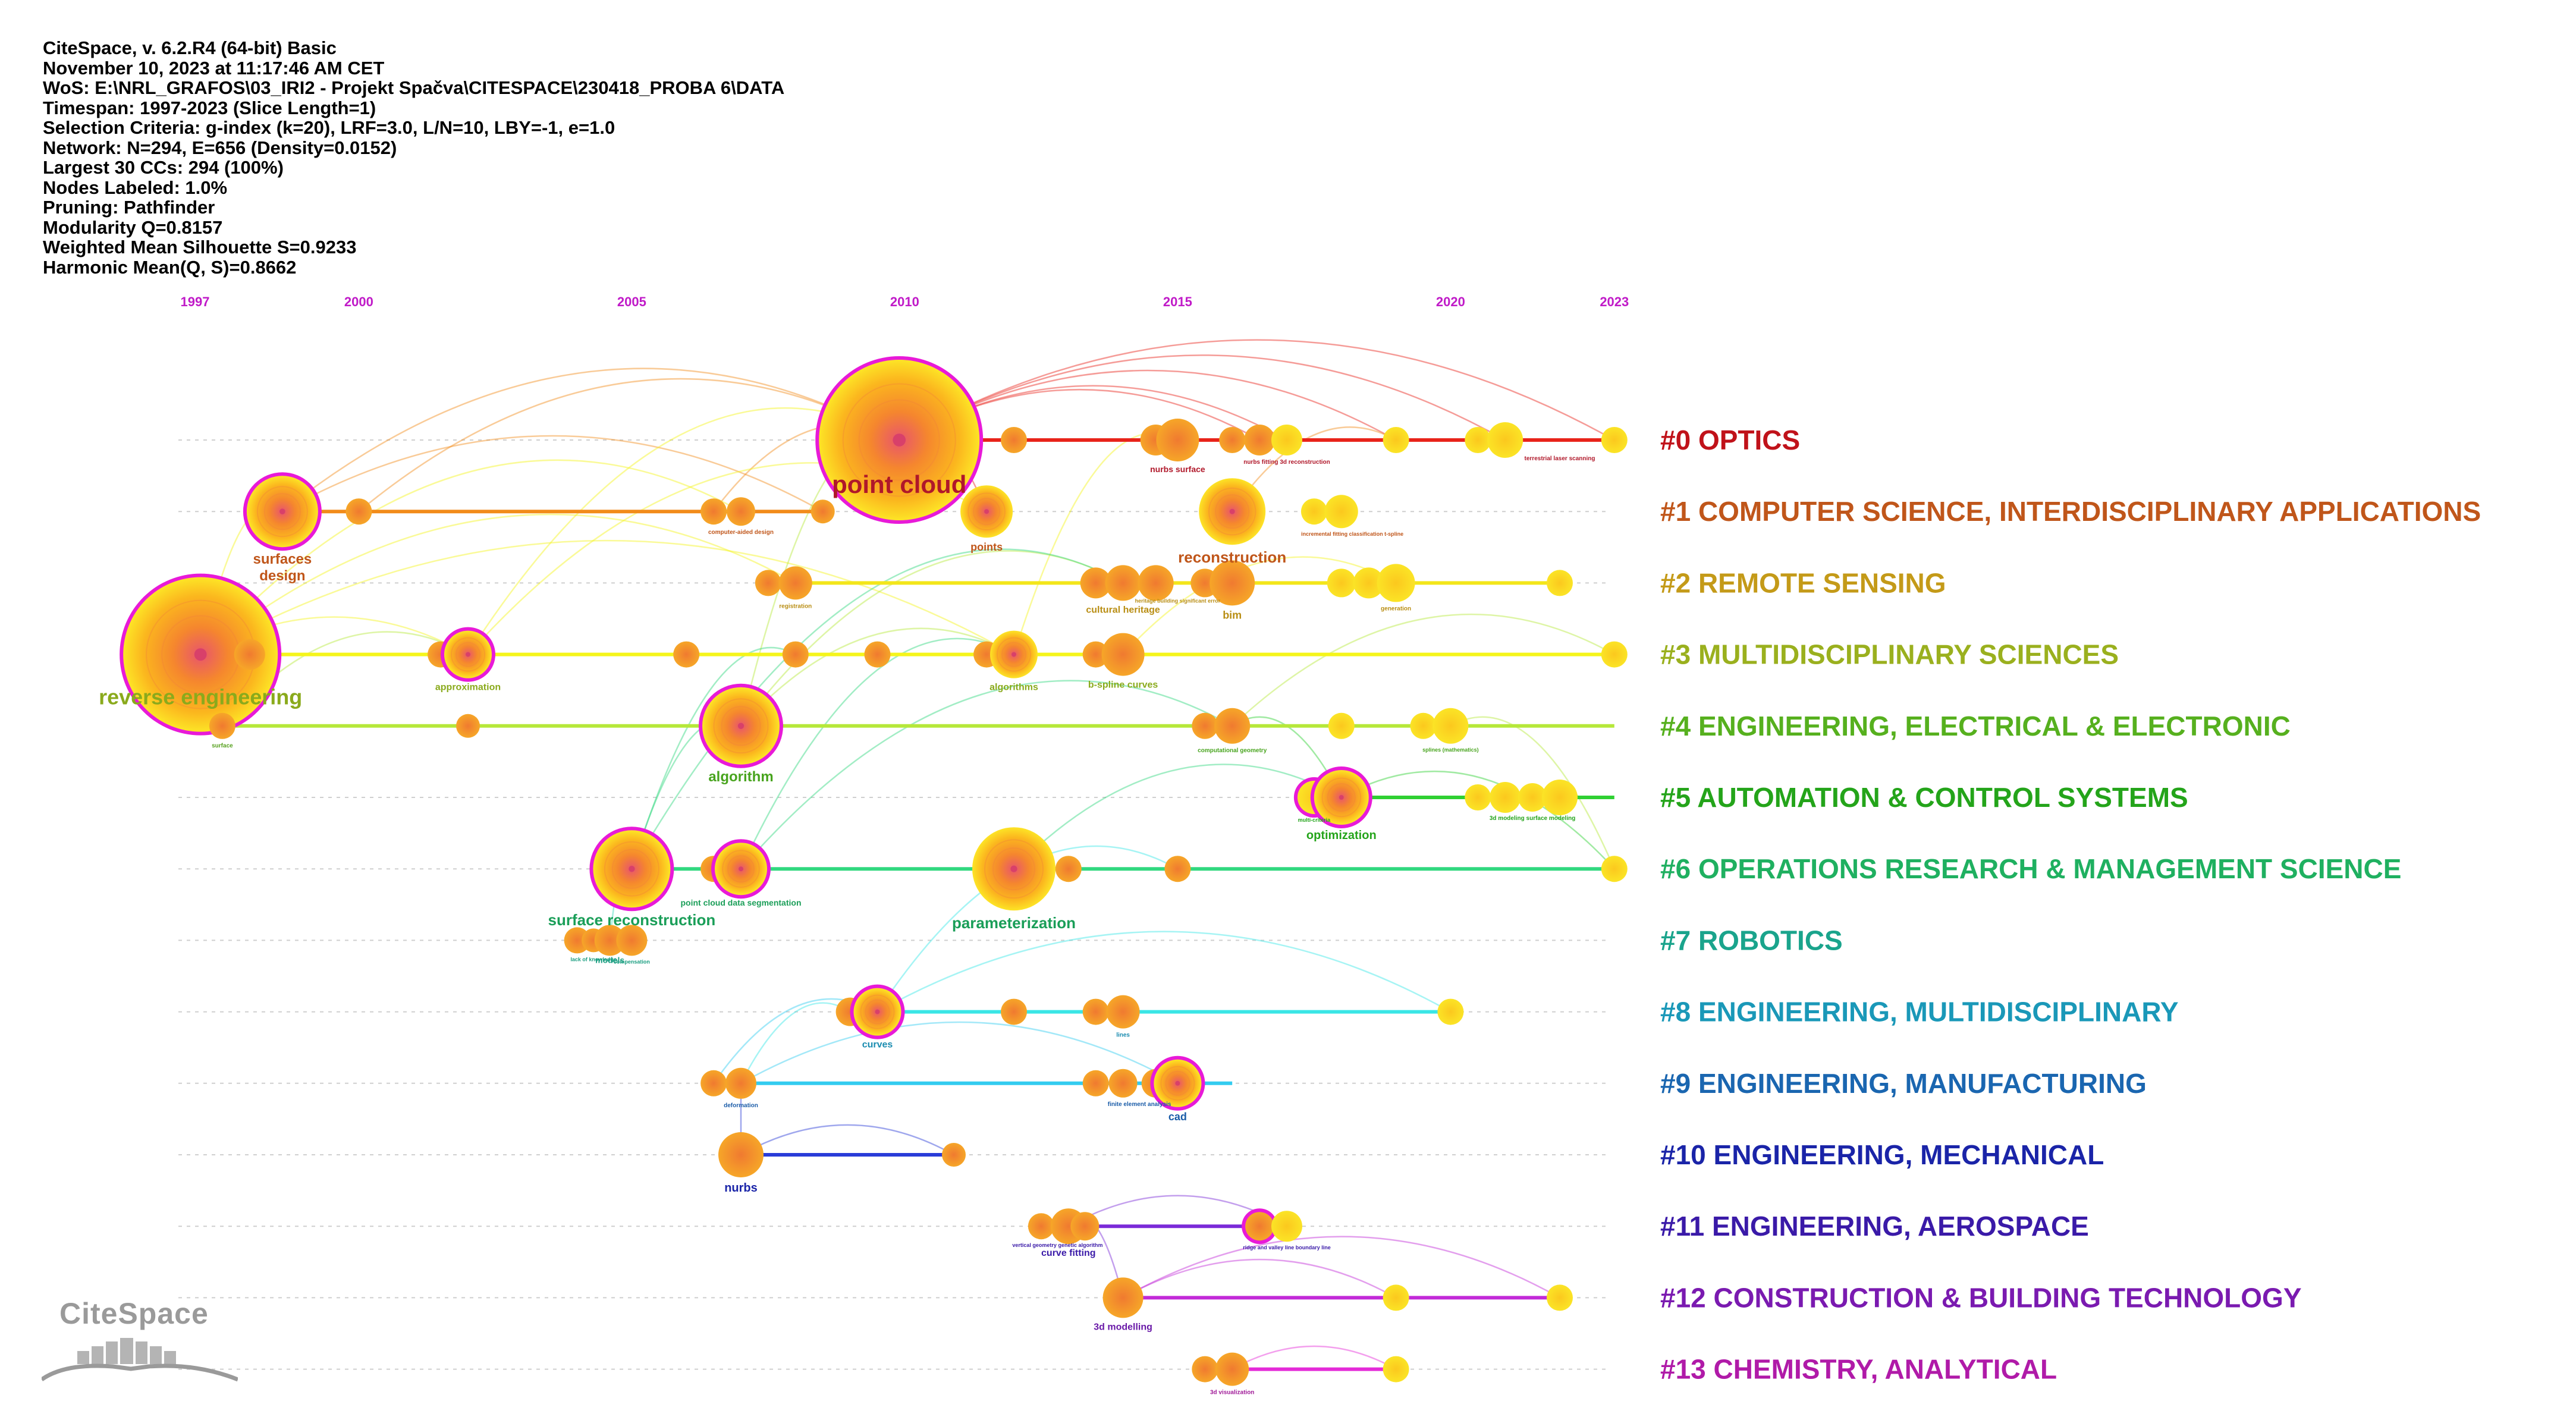 The height and width of the screenshot is (1417, 2576). Describe the element at coordinates (795, 606) in the screenshot. I see `node-label: registration` at that location.